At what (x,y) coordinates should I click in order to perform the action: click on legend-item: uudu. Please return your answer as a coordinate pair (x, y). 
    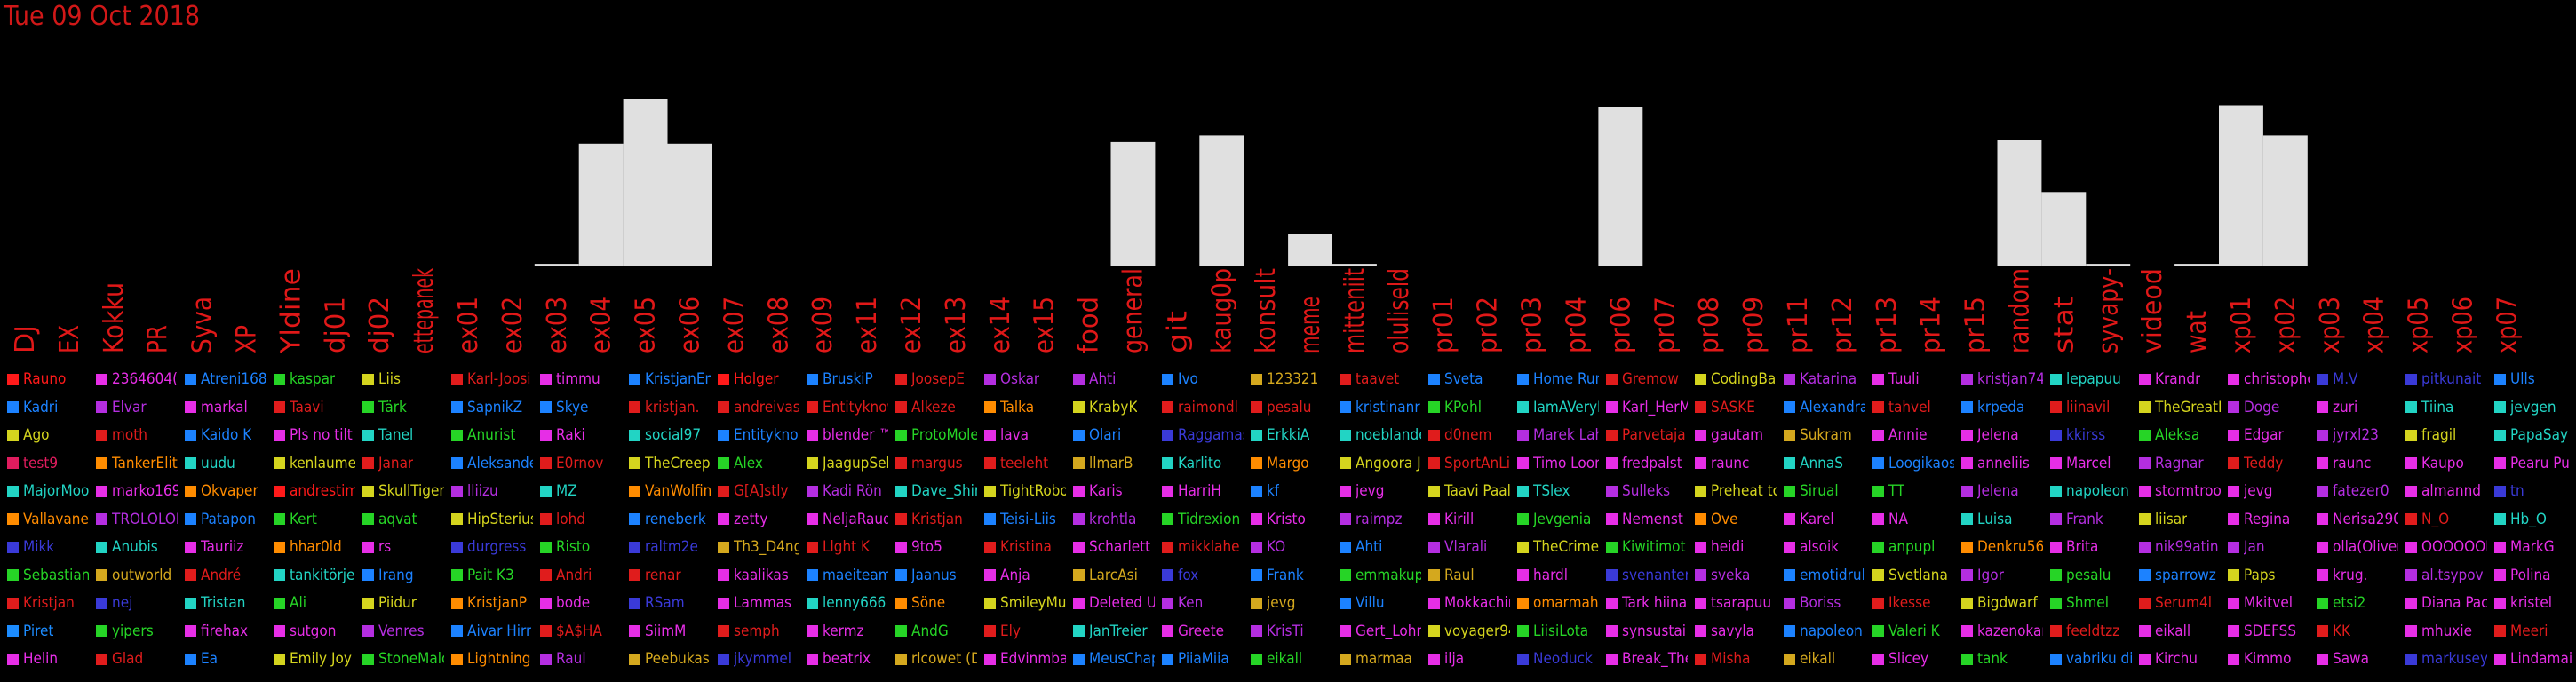
    Looking at the image, I should click on (225, 464).